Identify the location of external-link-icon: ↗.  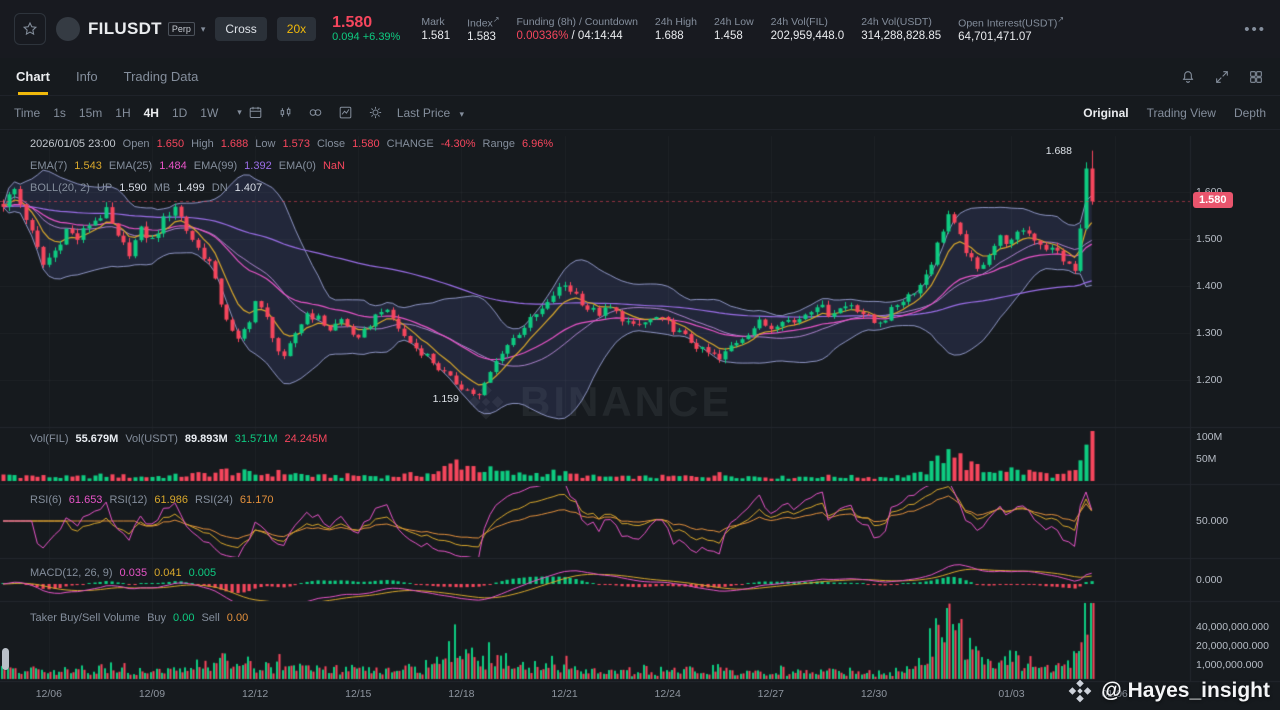
(1061, 19).